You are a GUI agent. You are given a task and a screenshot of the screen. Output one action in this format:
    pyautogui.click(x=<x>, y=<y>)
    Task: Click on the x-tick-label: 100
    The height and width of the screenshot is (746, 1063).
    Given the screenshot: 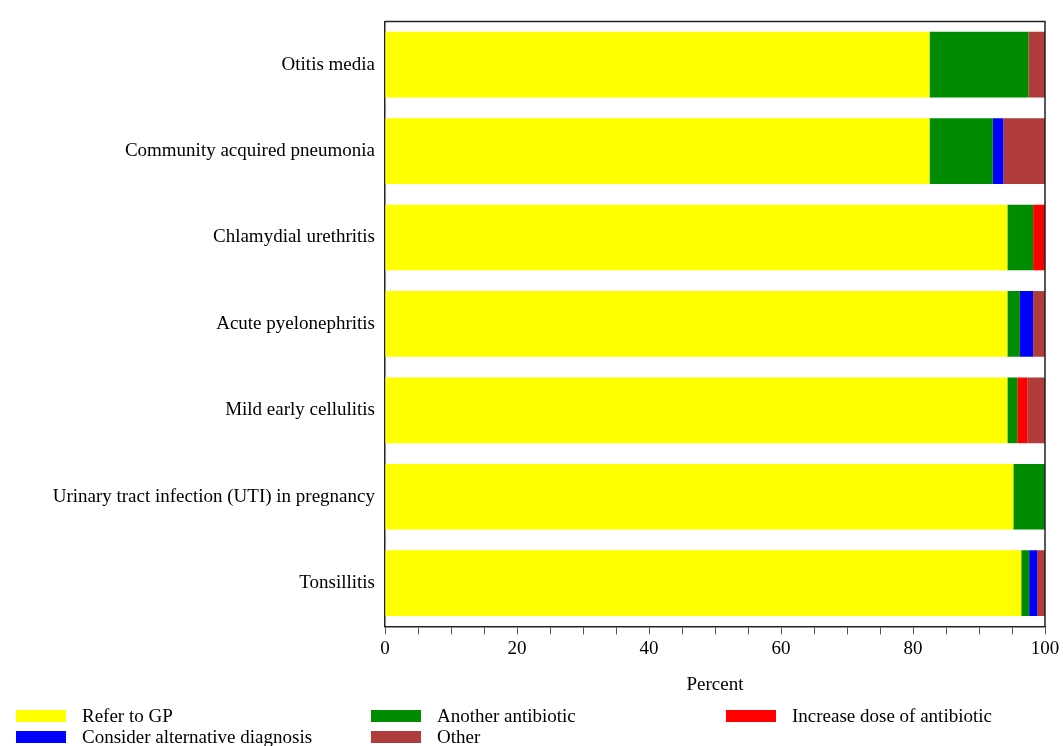 What is the action you would take?
    pyautogui.click(x=1045, y=647)
    